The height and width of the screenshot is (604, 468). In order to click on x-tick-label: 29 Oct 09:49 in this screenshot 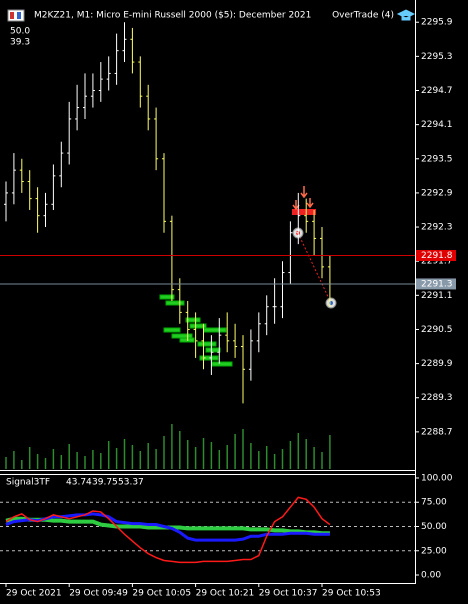, I will do `click(98, 594)`.